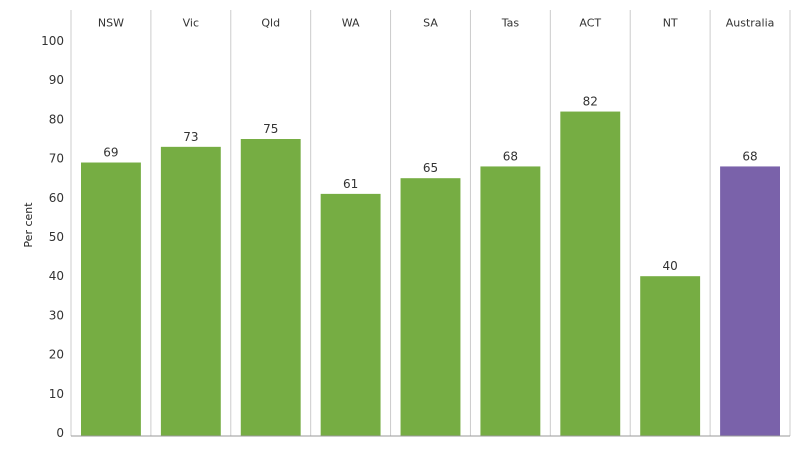  Describe the element at coordinates (56, 159) in the screenshot. I see `y-tick-label: 70` at that location.